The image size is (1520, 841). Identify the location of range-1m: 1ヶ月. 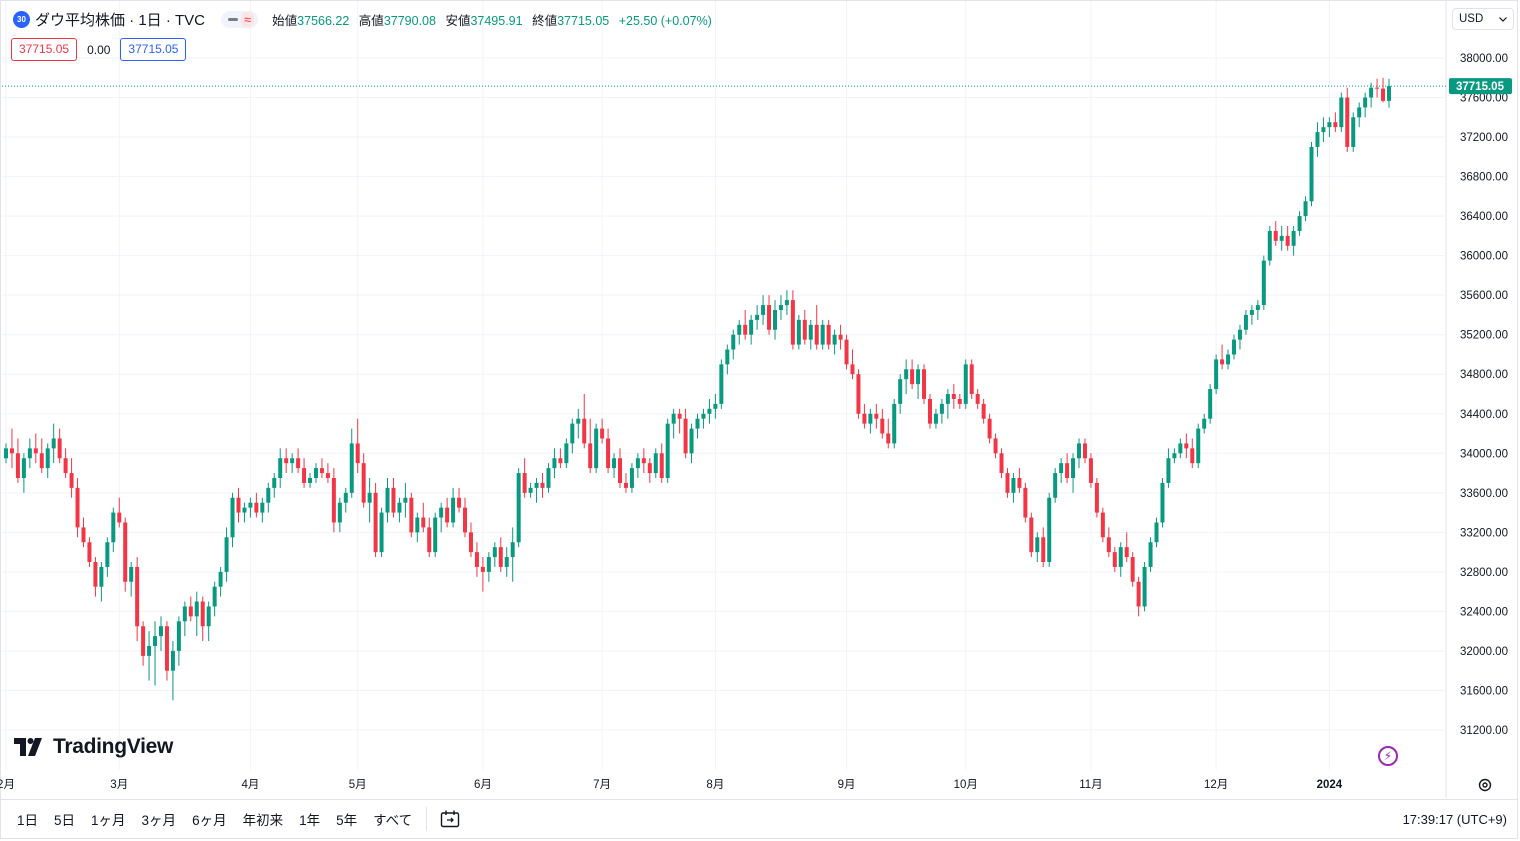
(108, 820).